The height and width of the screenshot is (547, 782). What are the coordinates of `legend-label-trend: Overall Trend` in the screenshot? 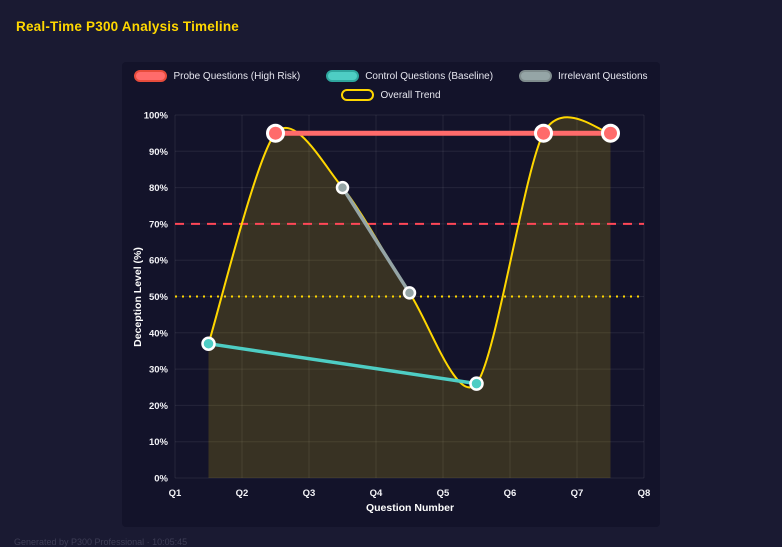 It's located at (410, 95).